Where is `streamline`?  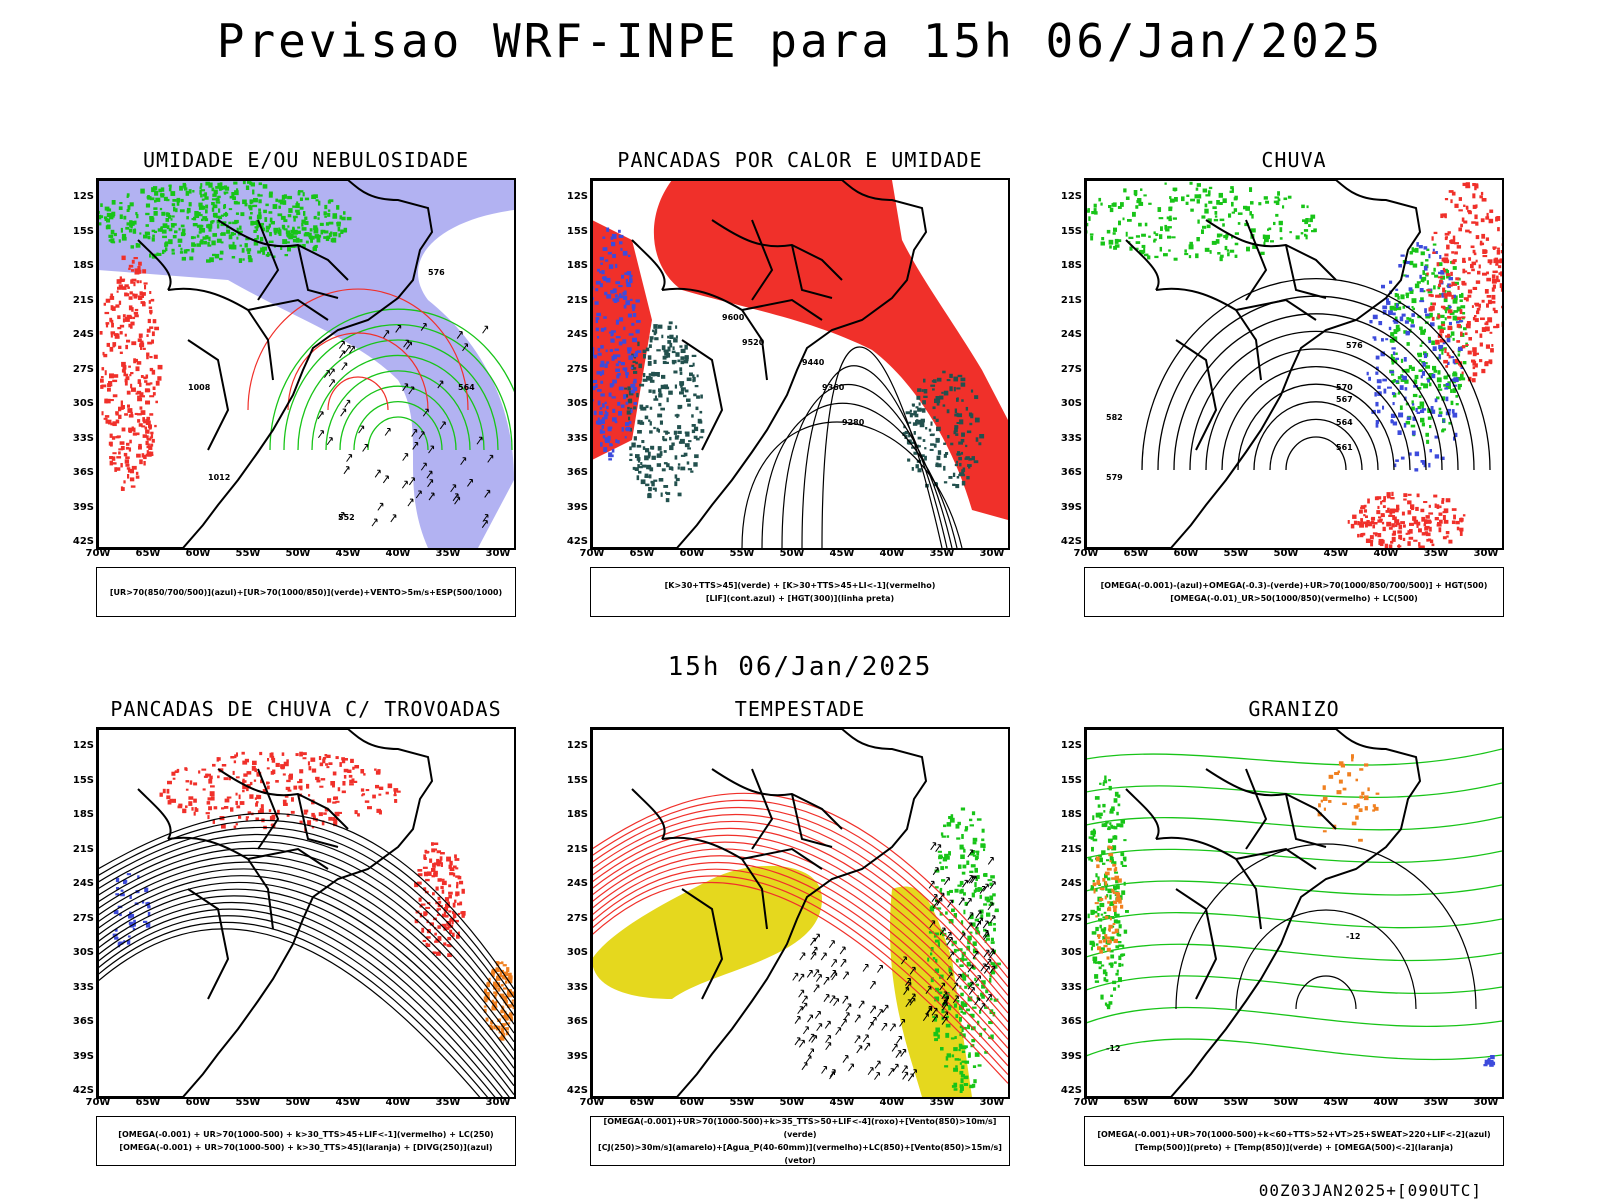 streamline is located at coordinates (306, 995).